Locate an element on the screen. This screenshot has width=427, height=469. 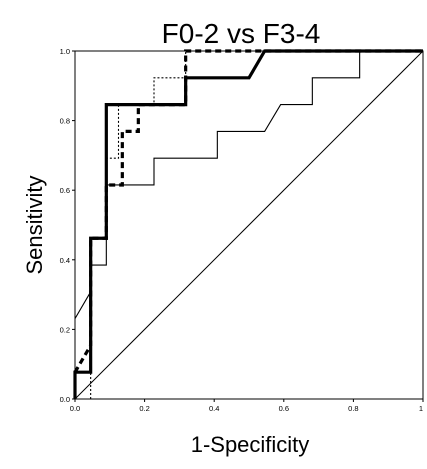
x-tick-label: 0.8 is located at coordinates (353, 408).